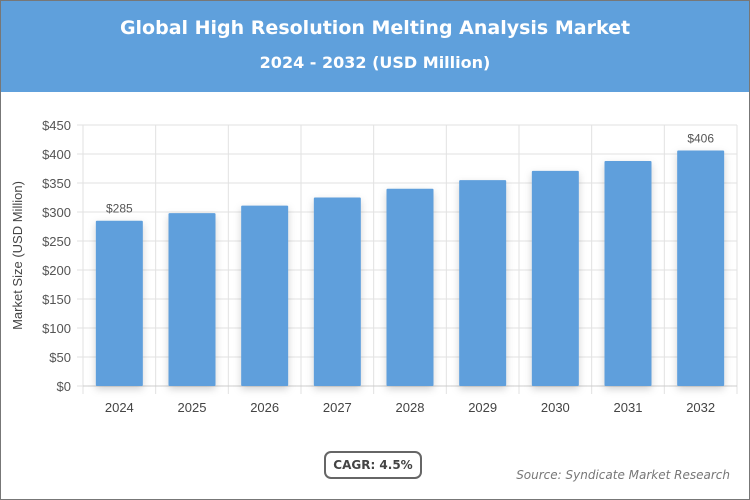 The image size is (750, 500). What do you see at coordinates (119, 209) in the screenshot?
I see `data-label-2024: $285` at bounding box center [119, 209].